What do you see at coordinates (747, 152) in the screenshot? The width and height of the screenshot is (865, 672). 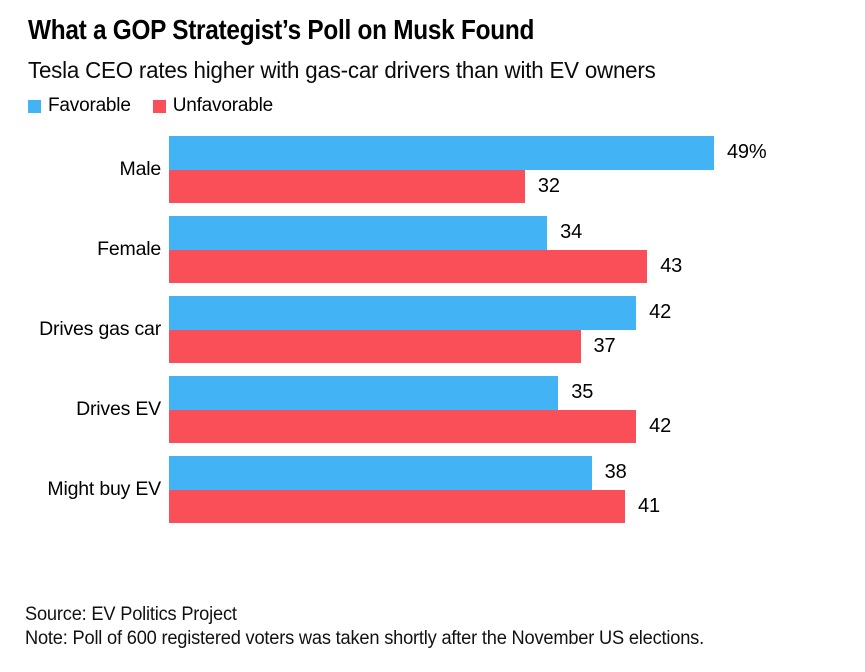 I see `value-label: 49%` at bounding box center [747, 152].